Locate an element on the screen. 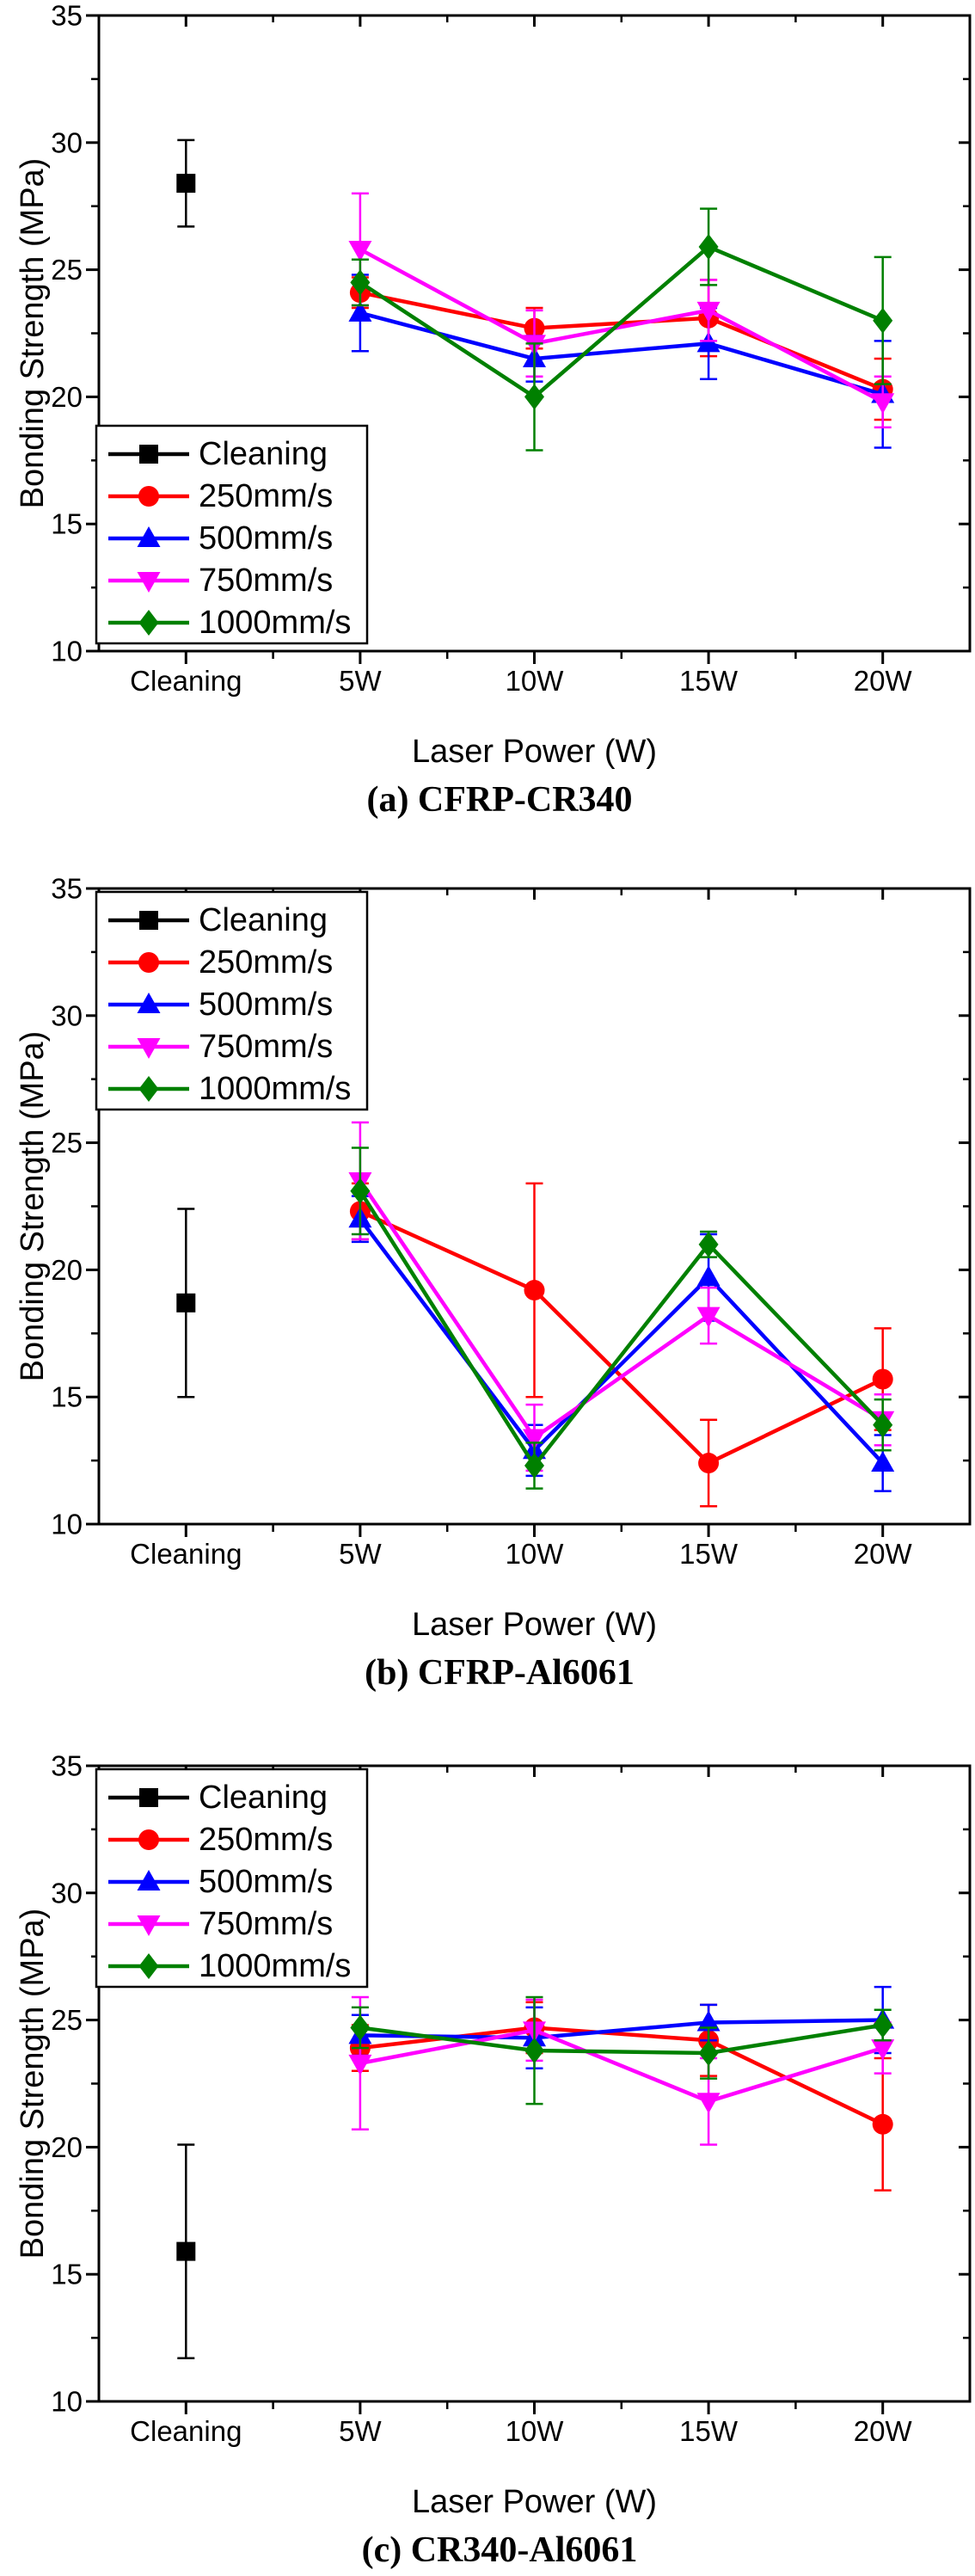  chart-caption-c: (c) CR340-Al6061 is located at coordinates (499, 2550).